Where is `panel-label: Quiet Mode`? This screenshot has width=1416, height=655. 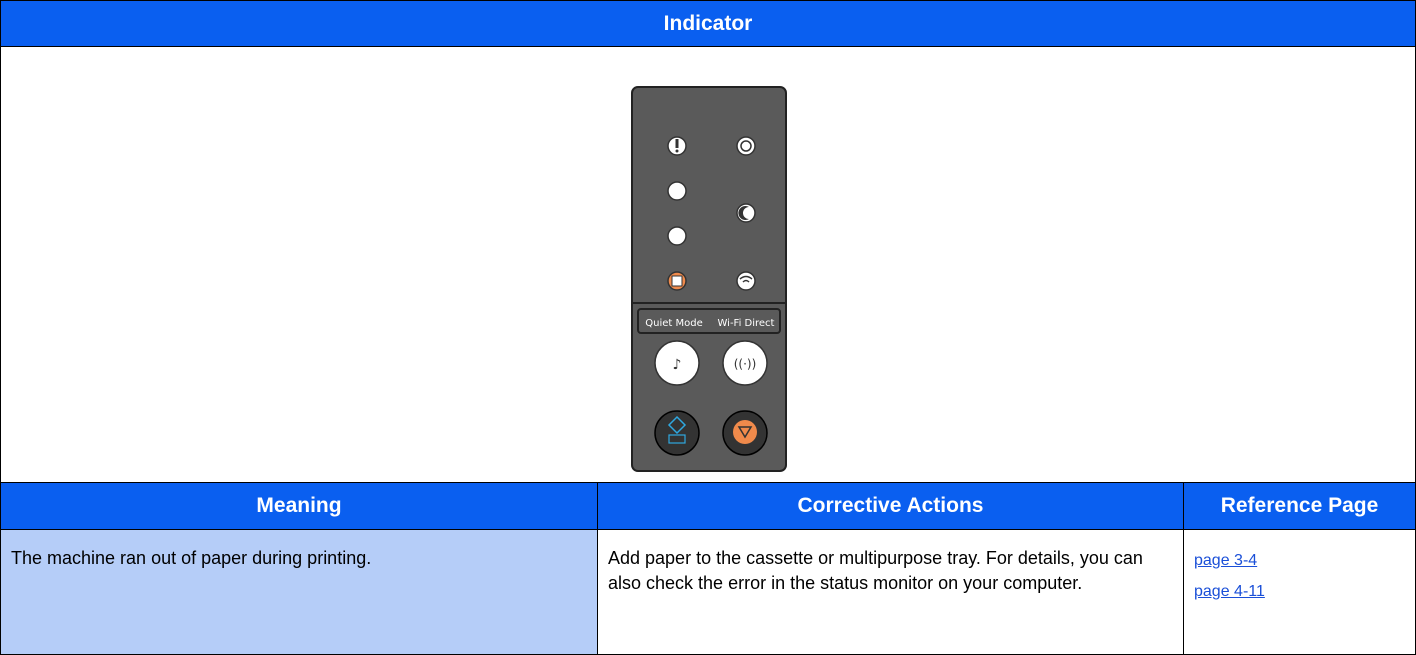
panel-label: Quiet Mode is located at coordinates (674, 323).